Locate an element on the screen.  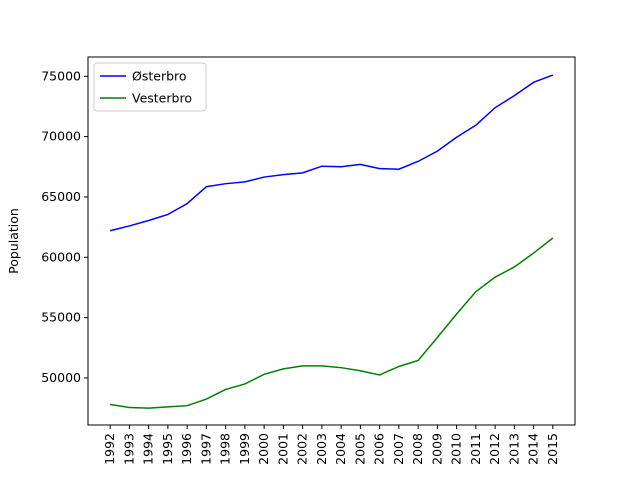
x-tick-label: 1998 is located at coordinates (225, 449).